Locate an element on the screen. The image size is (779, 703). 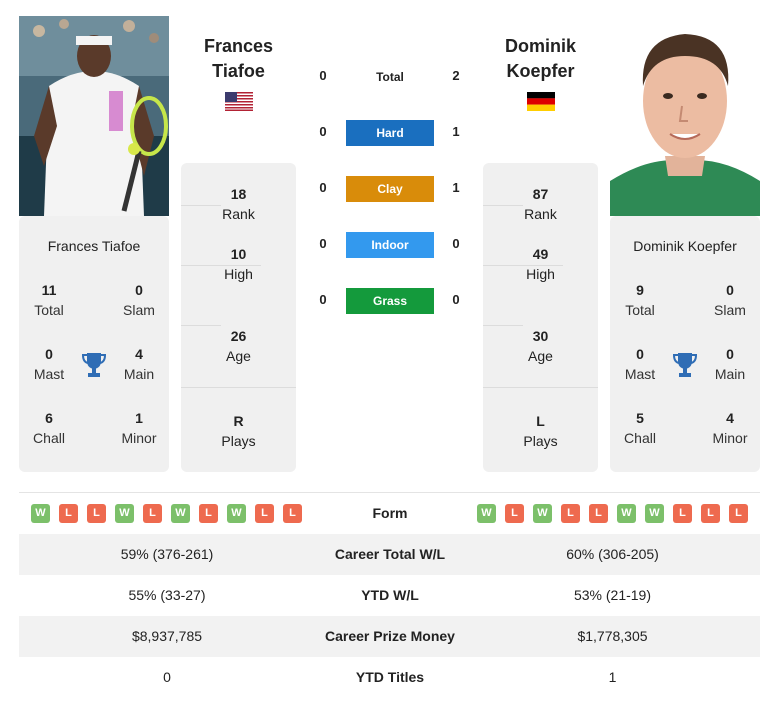
player1-main-label: Main is located at coordinates (139, 374).